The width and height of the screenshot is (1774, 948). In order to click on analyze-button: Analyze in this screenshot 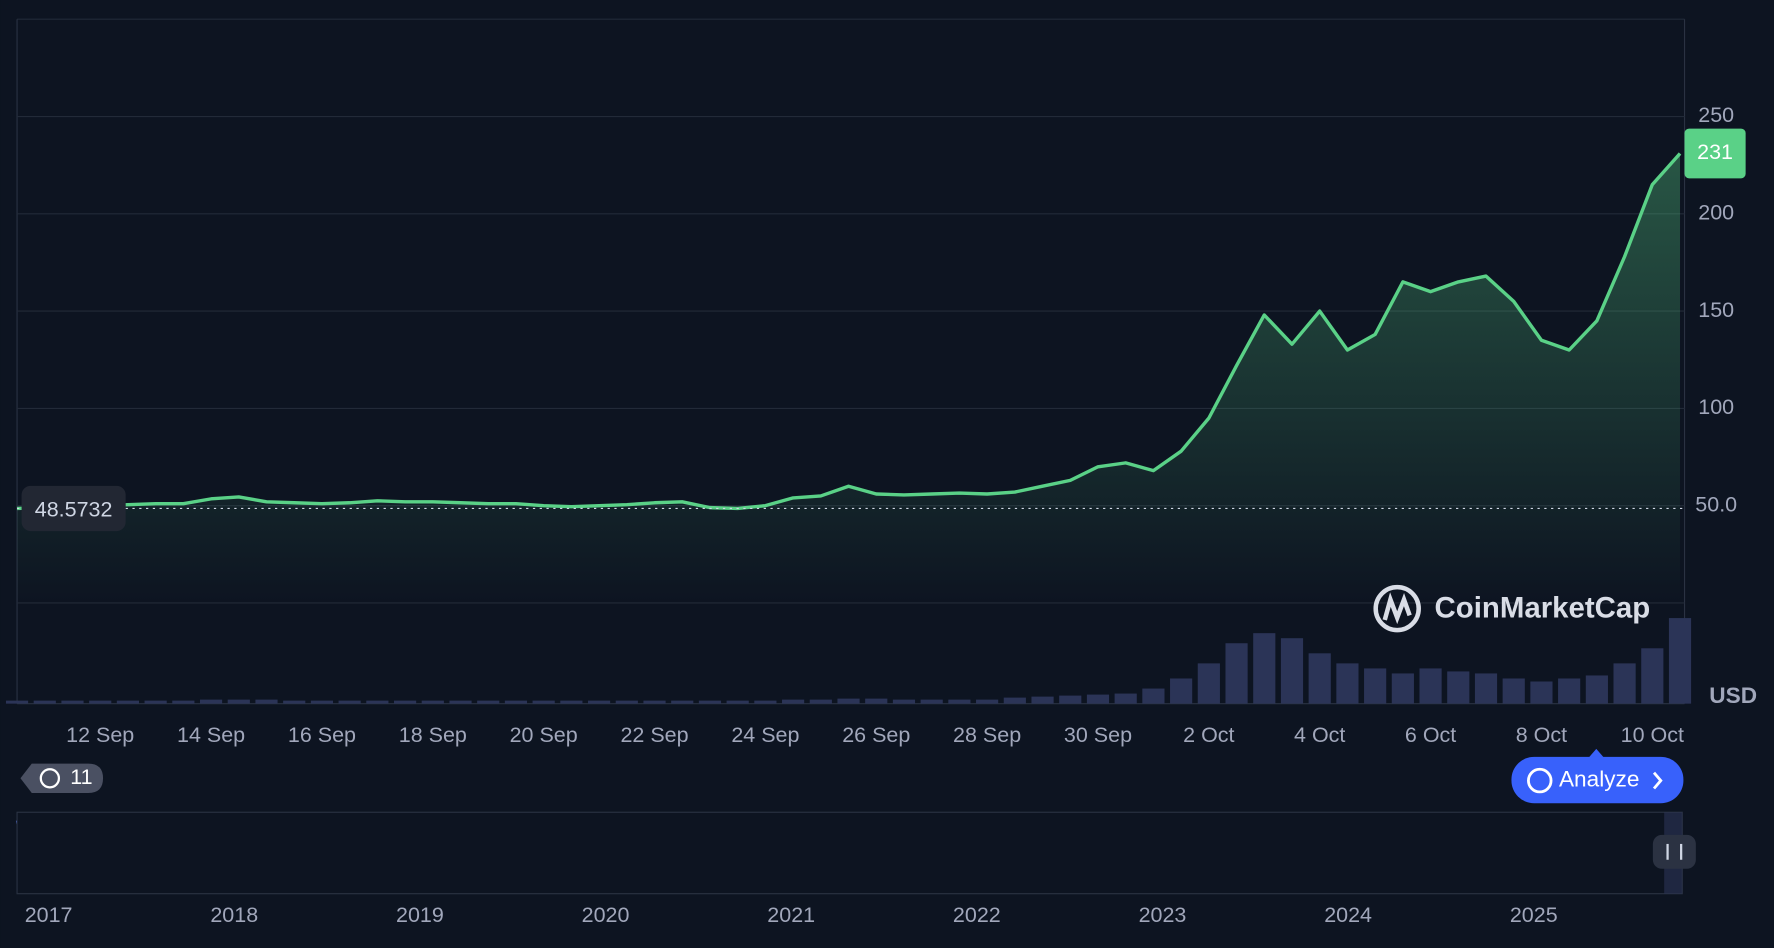, I will do `click(1597, 776)`.